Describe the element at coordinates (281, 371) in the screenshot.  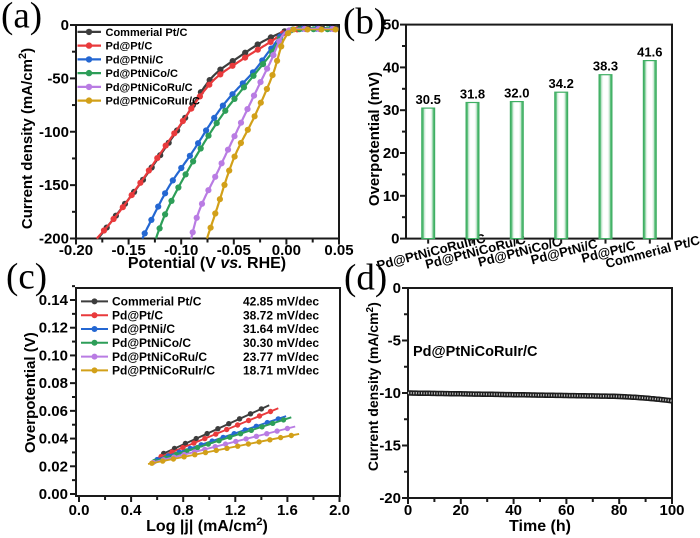
I see `svg-text: 18.71 mV/dec` at that location.